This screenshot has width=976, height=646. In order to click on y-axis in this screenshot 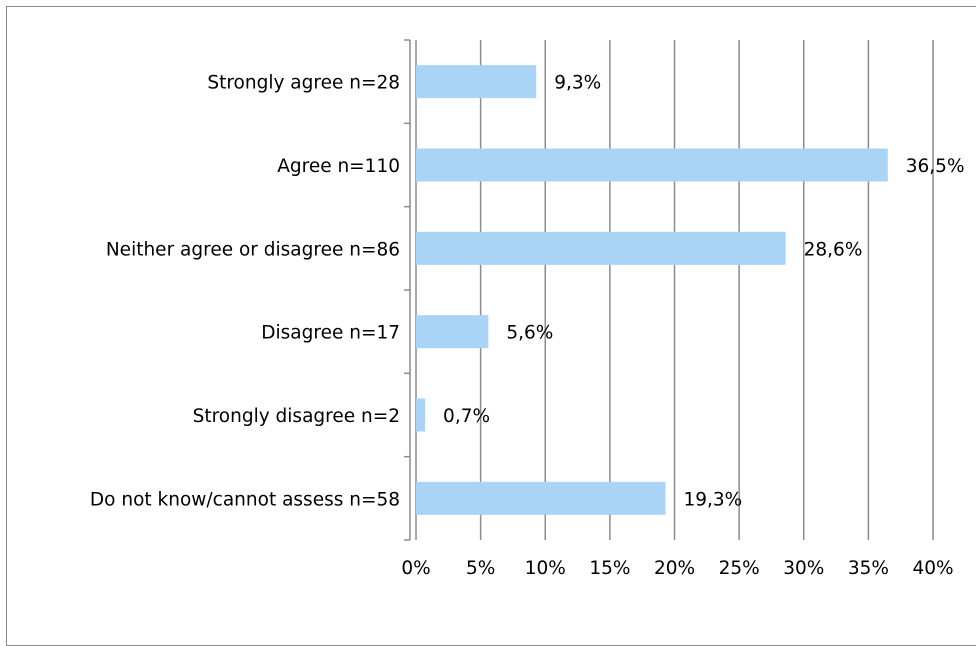, I will do `click(407, 290)`.